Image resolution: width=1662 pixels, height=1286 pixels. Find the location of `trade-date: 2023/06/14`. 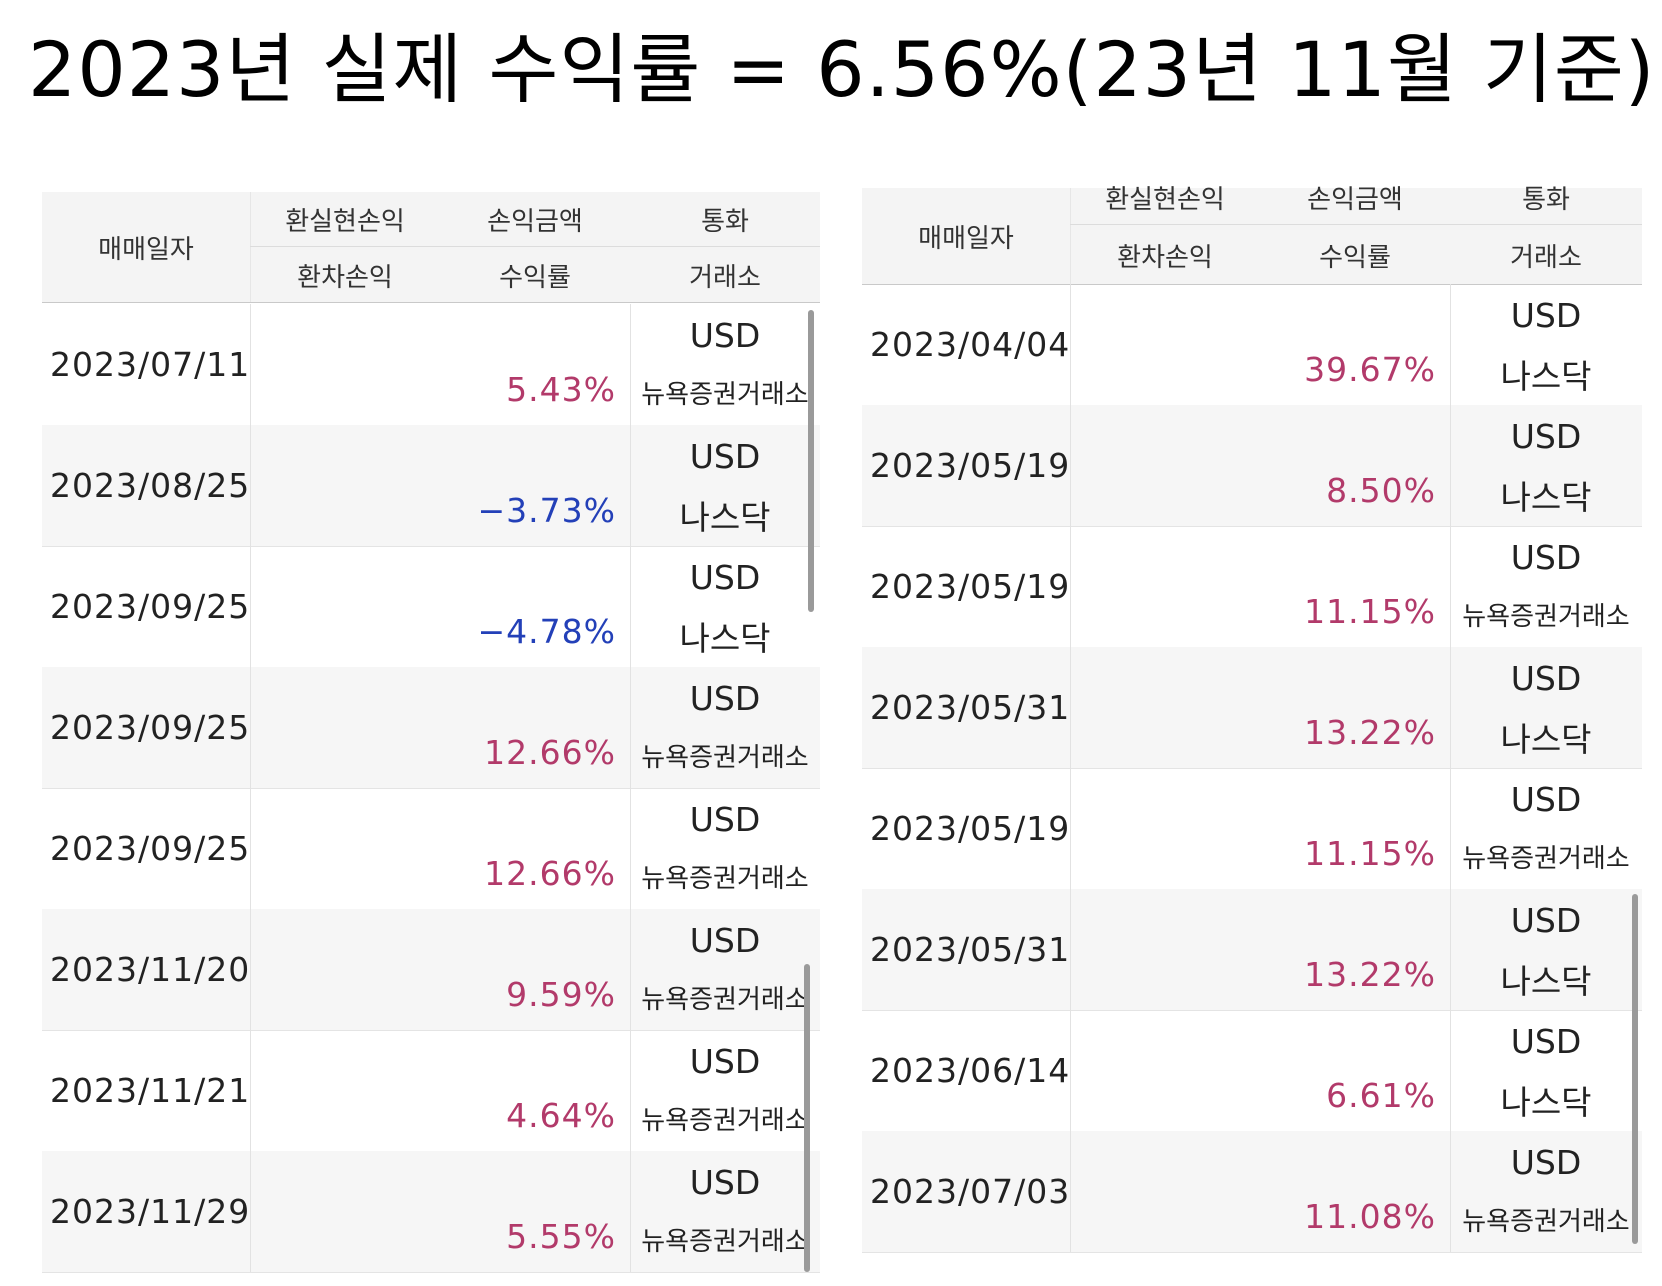

trade-date: 2023/06/14 is located at coordinates (970, 1070).